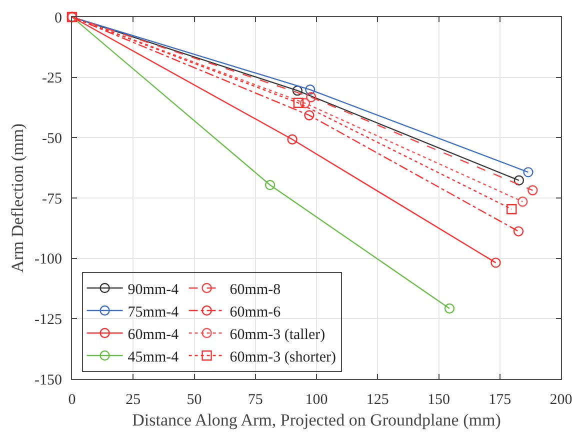  I want to click on legend-label: 60mm-8, so click(255, 290).